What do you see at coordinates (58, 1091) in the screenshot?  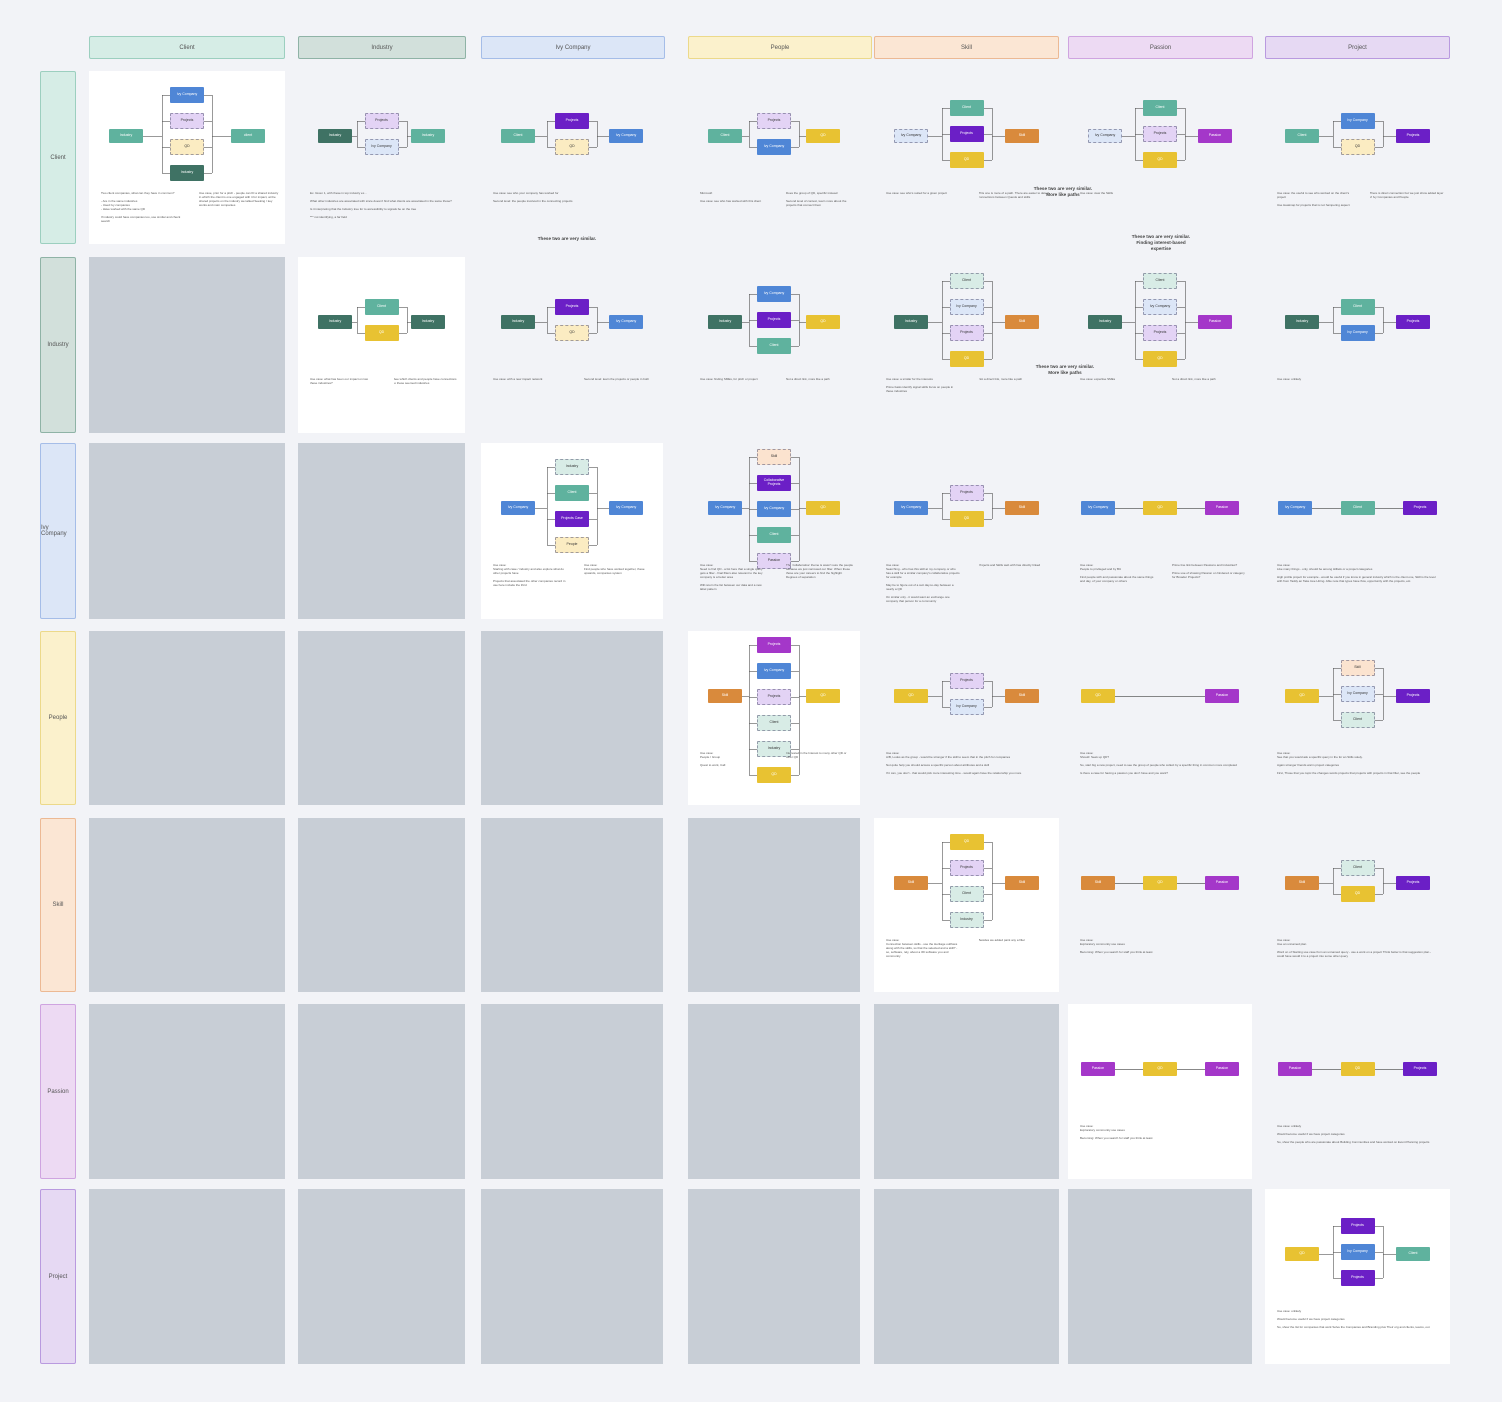 I see `row-header-passion: Passion` at bounding box center [58, 1091].